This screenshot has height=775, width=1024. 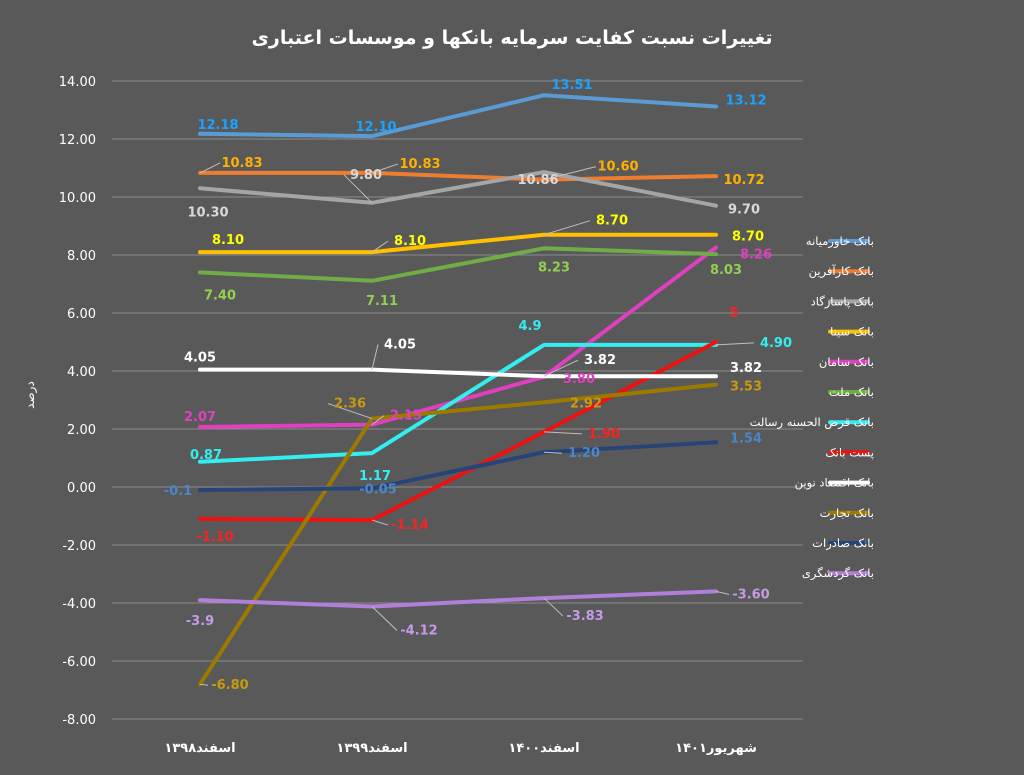 What do you see at coordinates (841, 271) in the screenshot?
I see `legend-item-label: بانک کارآفرین` at bounding box center [841, 271].